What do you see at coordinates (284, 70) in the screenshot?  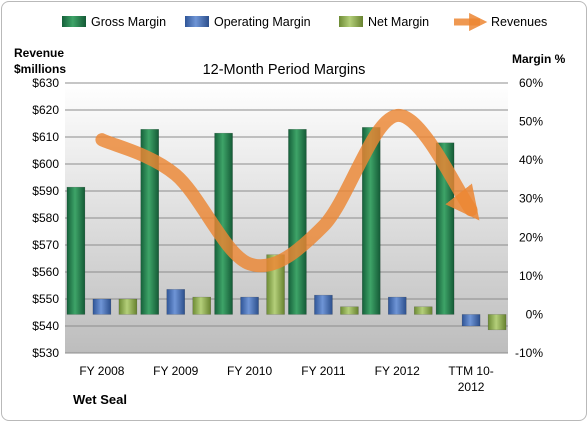 I see `chart-title: 12-Month Period Margins` at bounding box center [284, 70].